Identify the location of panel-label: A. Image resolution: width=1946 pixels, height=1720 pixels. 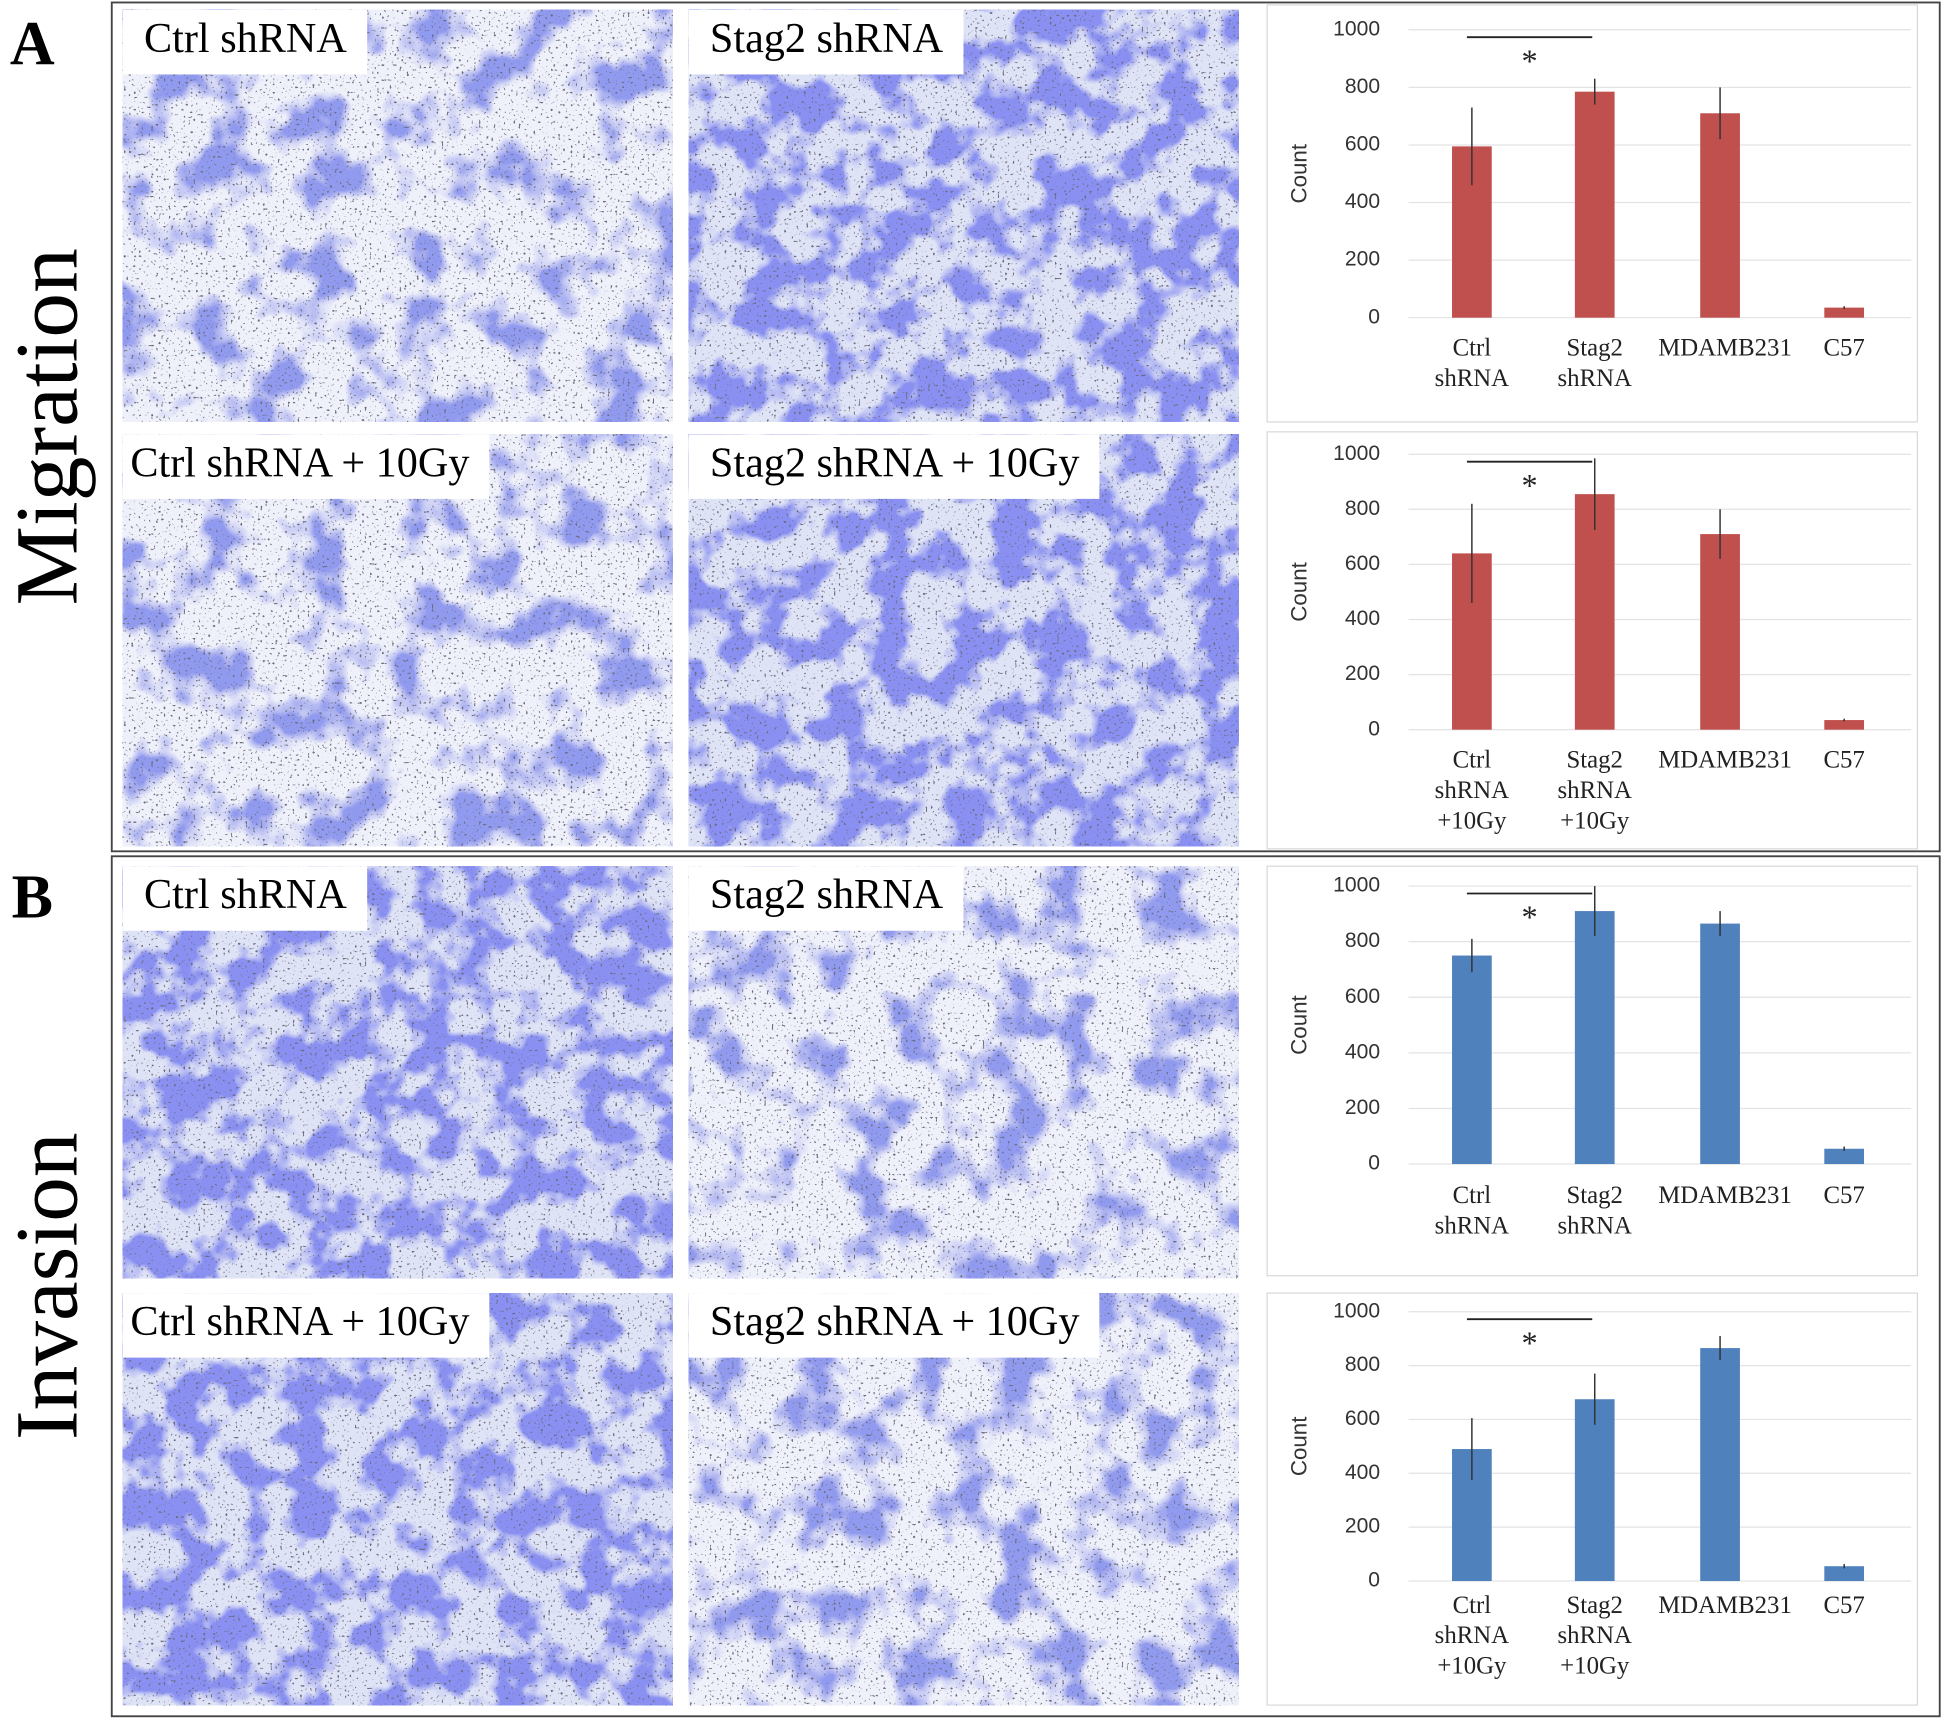
(32, 44).